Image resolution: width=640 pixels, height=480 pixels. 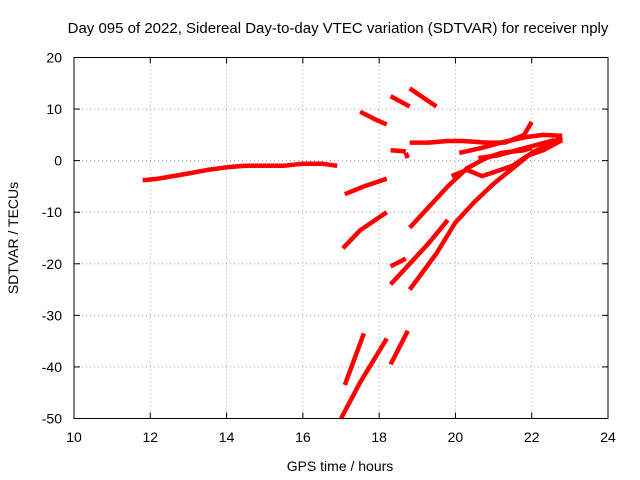 What do you see at coordinates (52, 264) in the screenshot?
I see `y-tick-label: -20` at bounding box center [52, 264].